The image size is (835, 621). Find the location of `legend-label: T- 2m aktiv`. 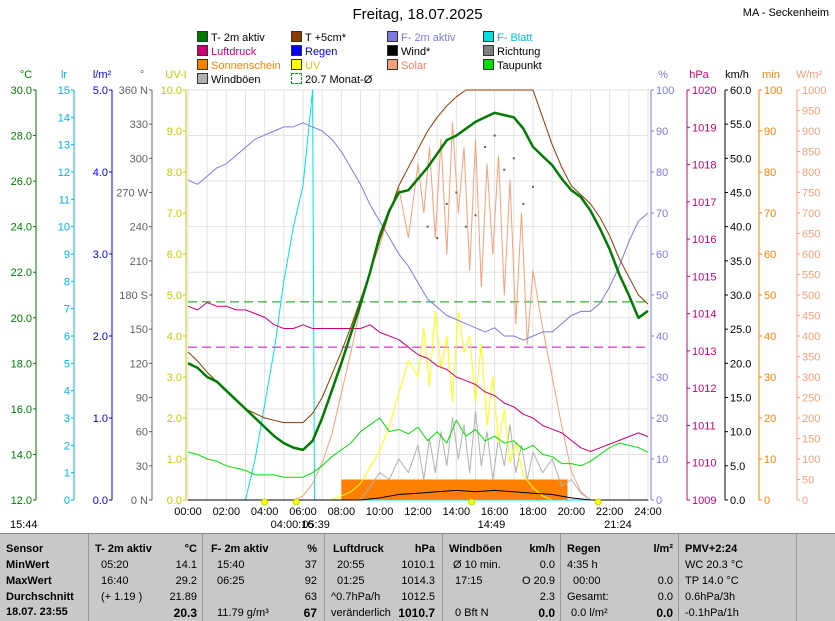

legend-label: T- 2m aktiv is located at coordinates (238, 38).